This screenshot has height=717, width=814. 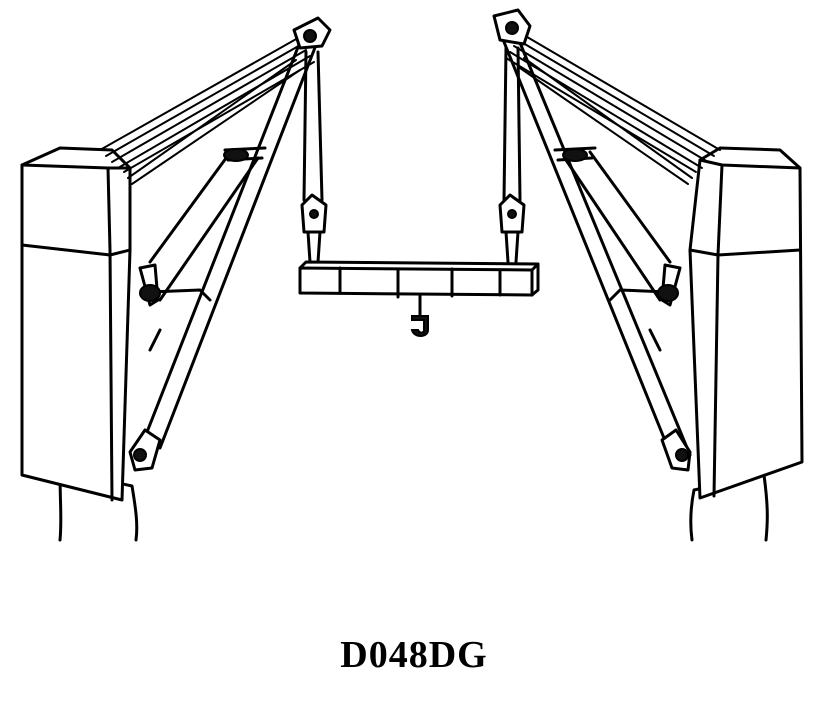 I want to click on left-crane-house, so click(x=76, y=324).